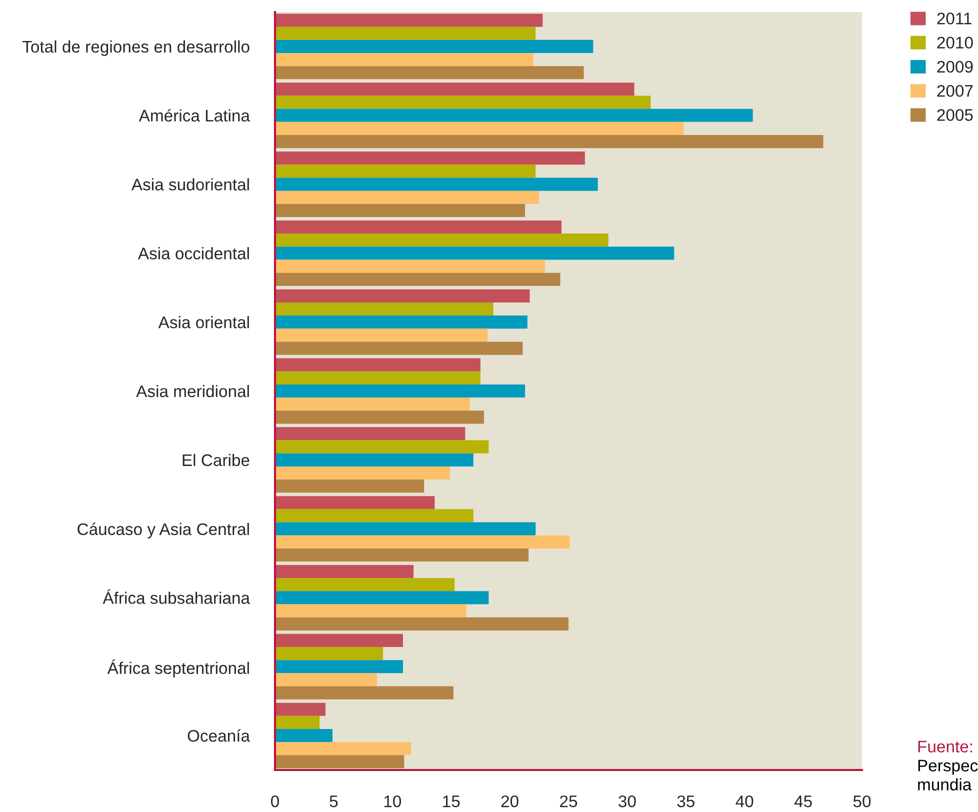 This screenshot has height=812, width=978. I want to click on x-tick-label: 15, so click(451, 802).